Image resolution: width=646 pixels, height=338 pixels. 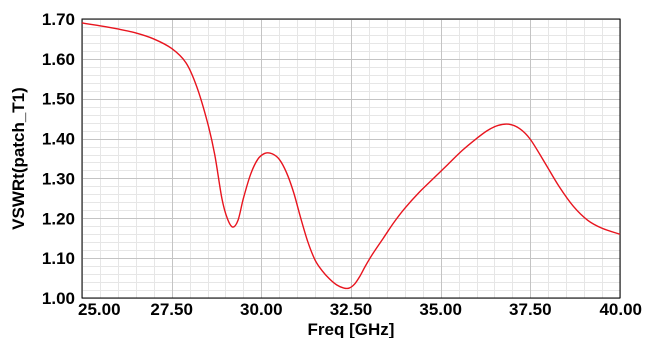 What do you see at coordinates (18, 158) in the screenshot?
I see `y-axis-label: VSWRt(patch_T1)` at bounding box center [18, 158].